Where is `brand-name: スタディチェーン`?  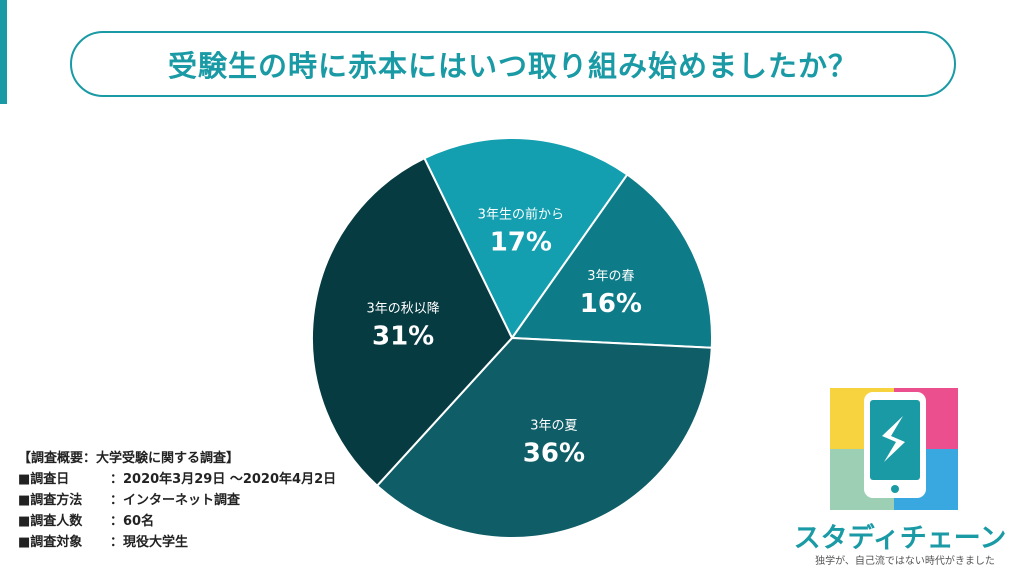 brand-name: スタディチェーン is located at coordinates (900, 538).